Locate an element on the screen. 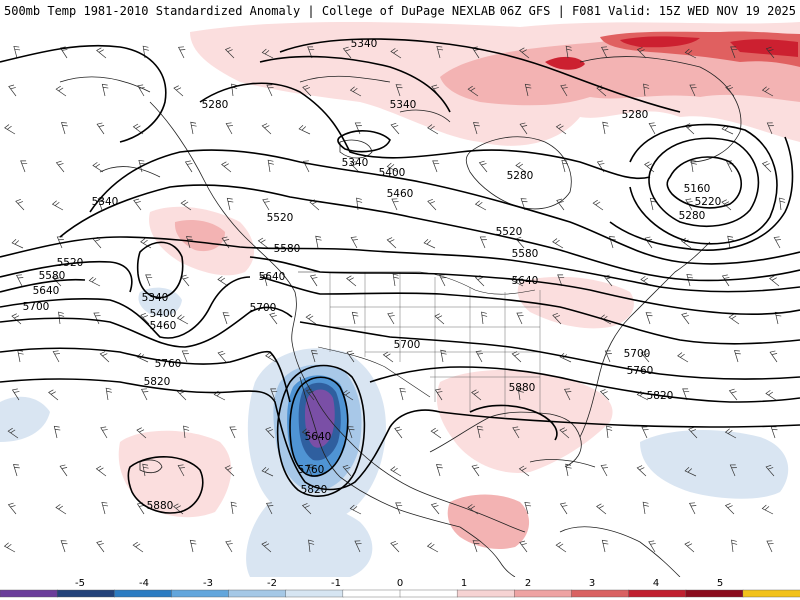 The height and width of the screenshot is (600, 800). negative-anomaly-cutoff-core is located at coordinates (320, 418).